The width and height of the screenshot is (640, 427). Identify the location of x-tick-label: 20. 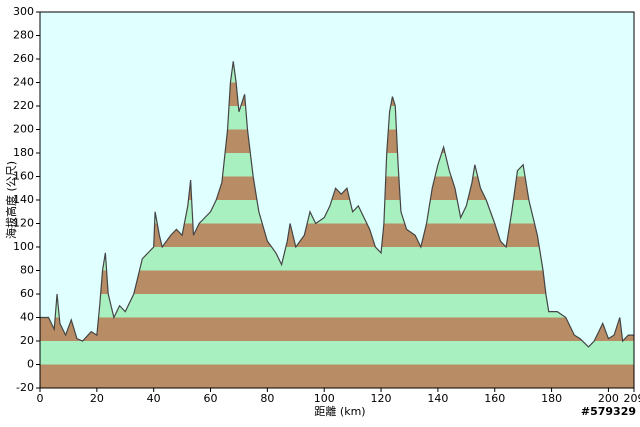
(97, 398).